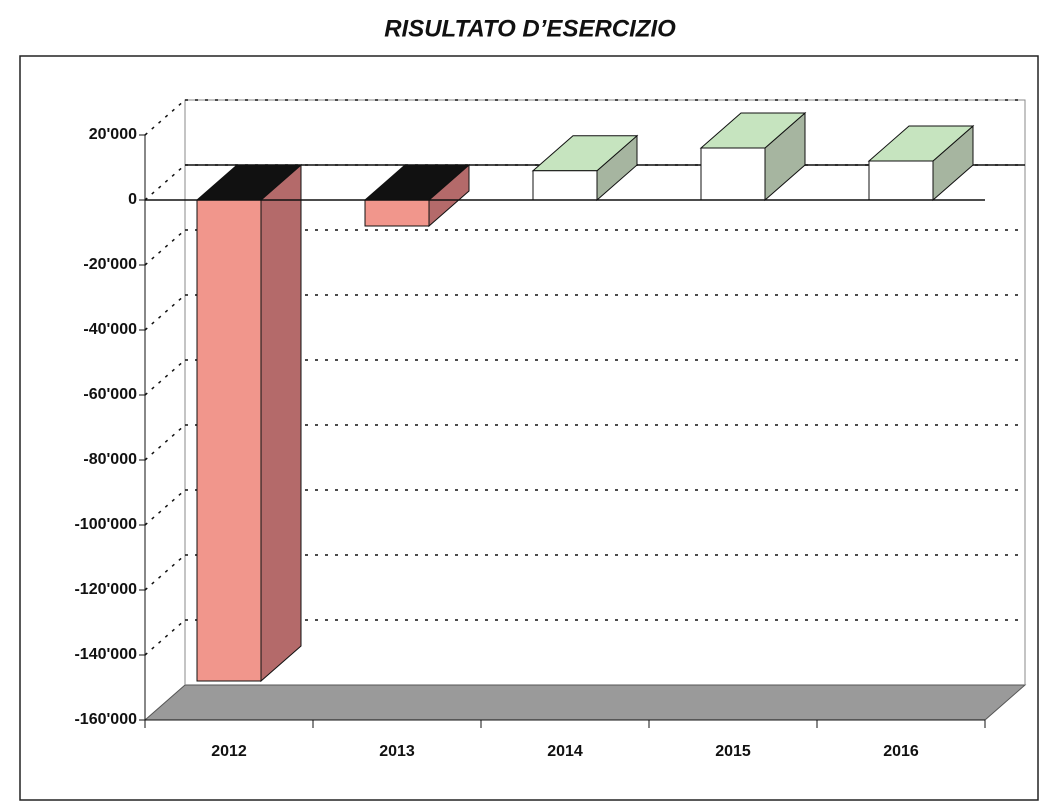 The height and width of the screenshot is (809, 1048). Describe the element at coordinates (110, 394) in the screenshot. I see `y-tick-label: -60'000` at that location.